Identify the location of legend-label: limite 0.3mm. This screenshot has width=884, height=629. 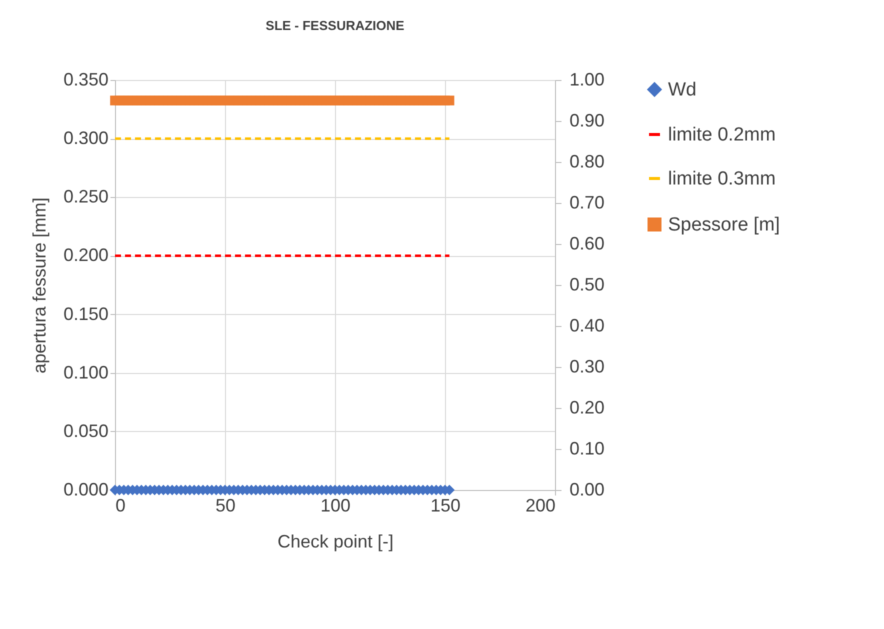
(722, 179).